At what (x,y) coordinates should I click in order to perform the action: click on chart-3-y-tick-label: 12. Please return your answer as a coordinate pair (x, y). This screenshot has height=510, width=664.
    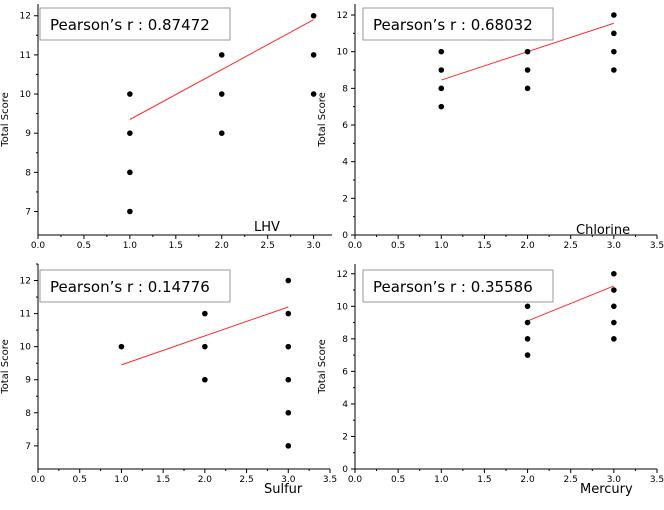
    Looking at the image, I should click on (342, 275).